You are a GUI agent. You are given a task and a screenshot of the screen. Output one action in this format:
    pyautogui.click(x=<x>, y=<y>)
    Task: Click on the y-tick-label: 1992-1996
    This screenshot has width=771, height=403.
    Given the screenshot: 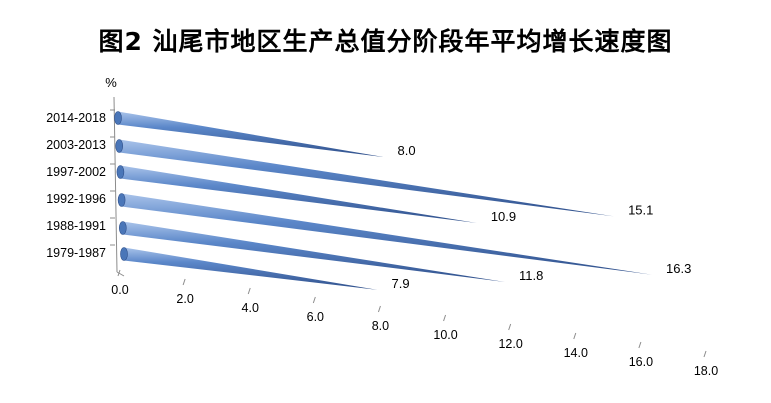 What is the action you would take?
    pyautogui.click(x=76, y=199)
    